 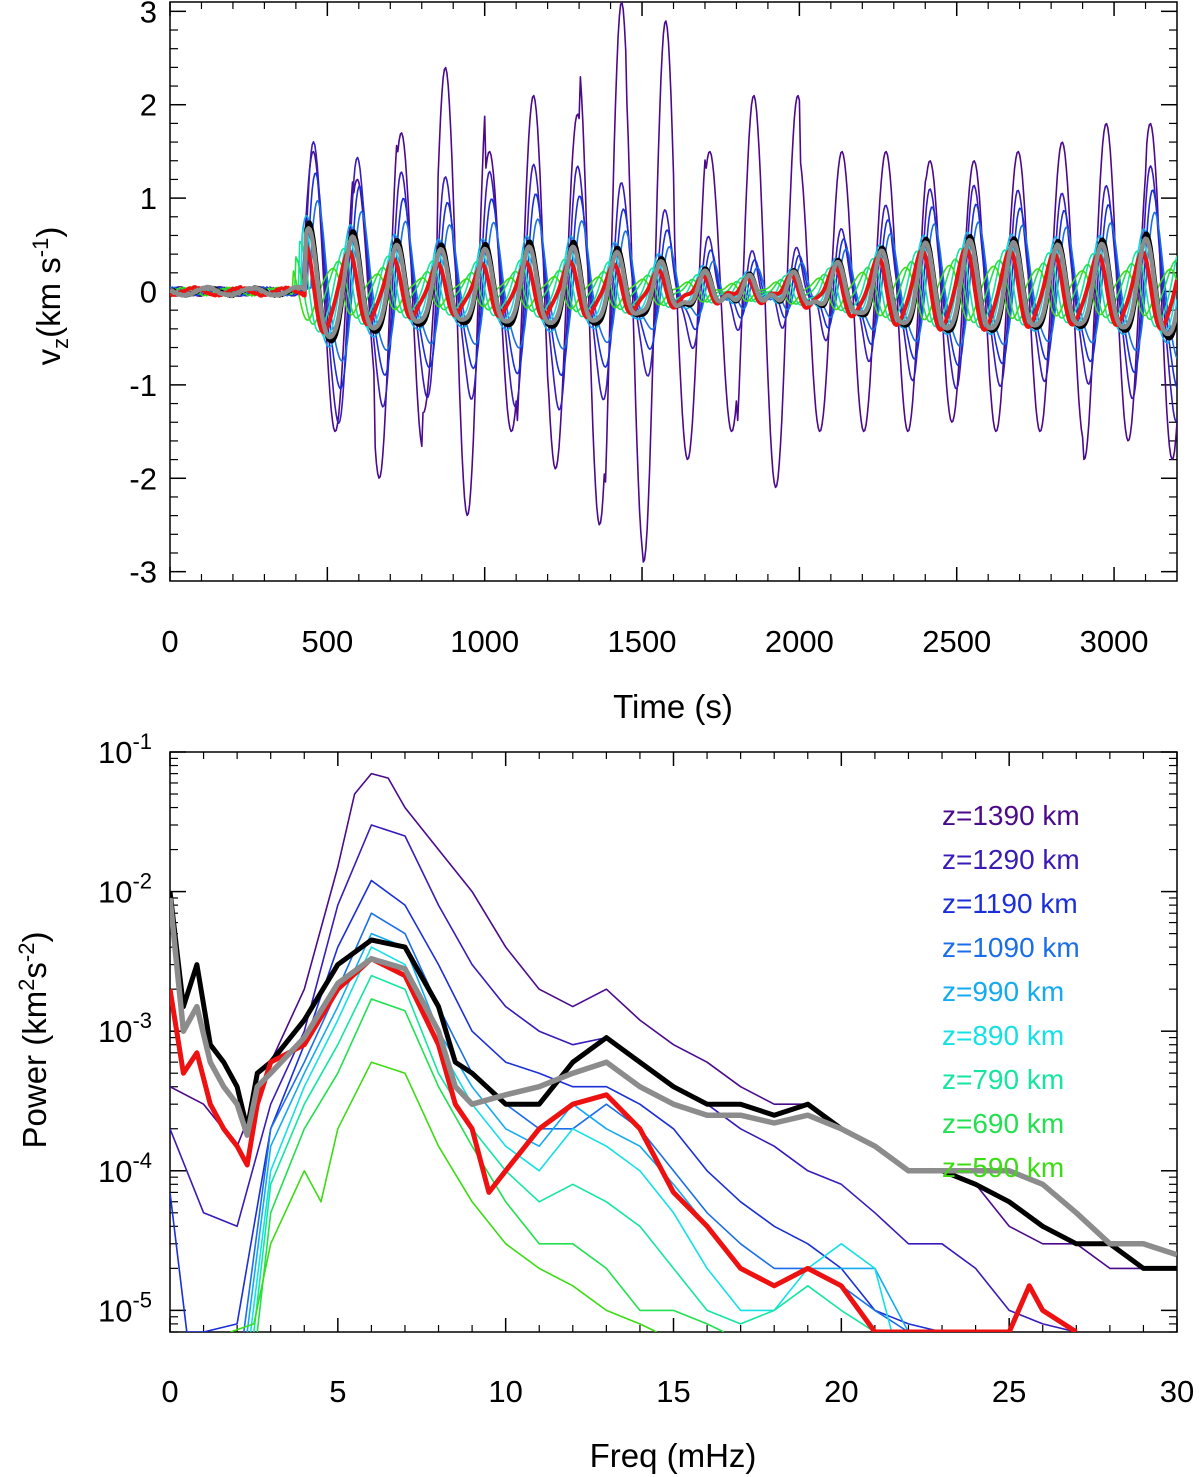 I want to click on top-y-tick-label: 2, so click(x=148, y=105).